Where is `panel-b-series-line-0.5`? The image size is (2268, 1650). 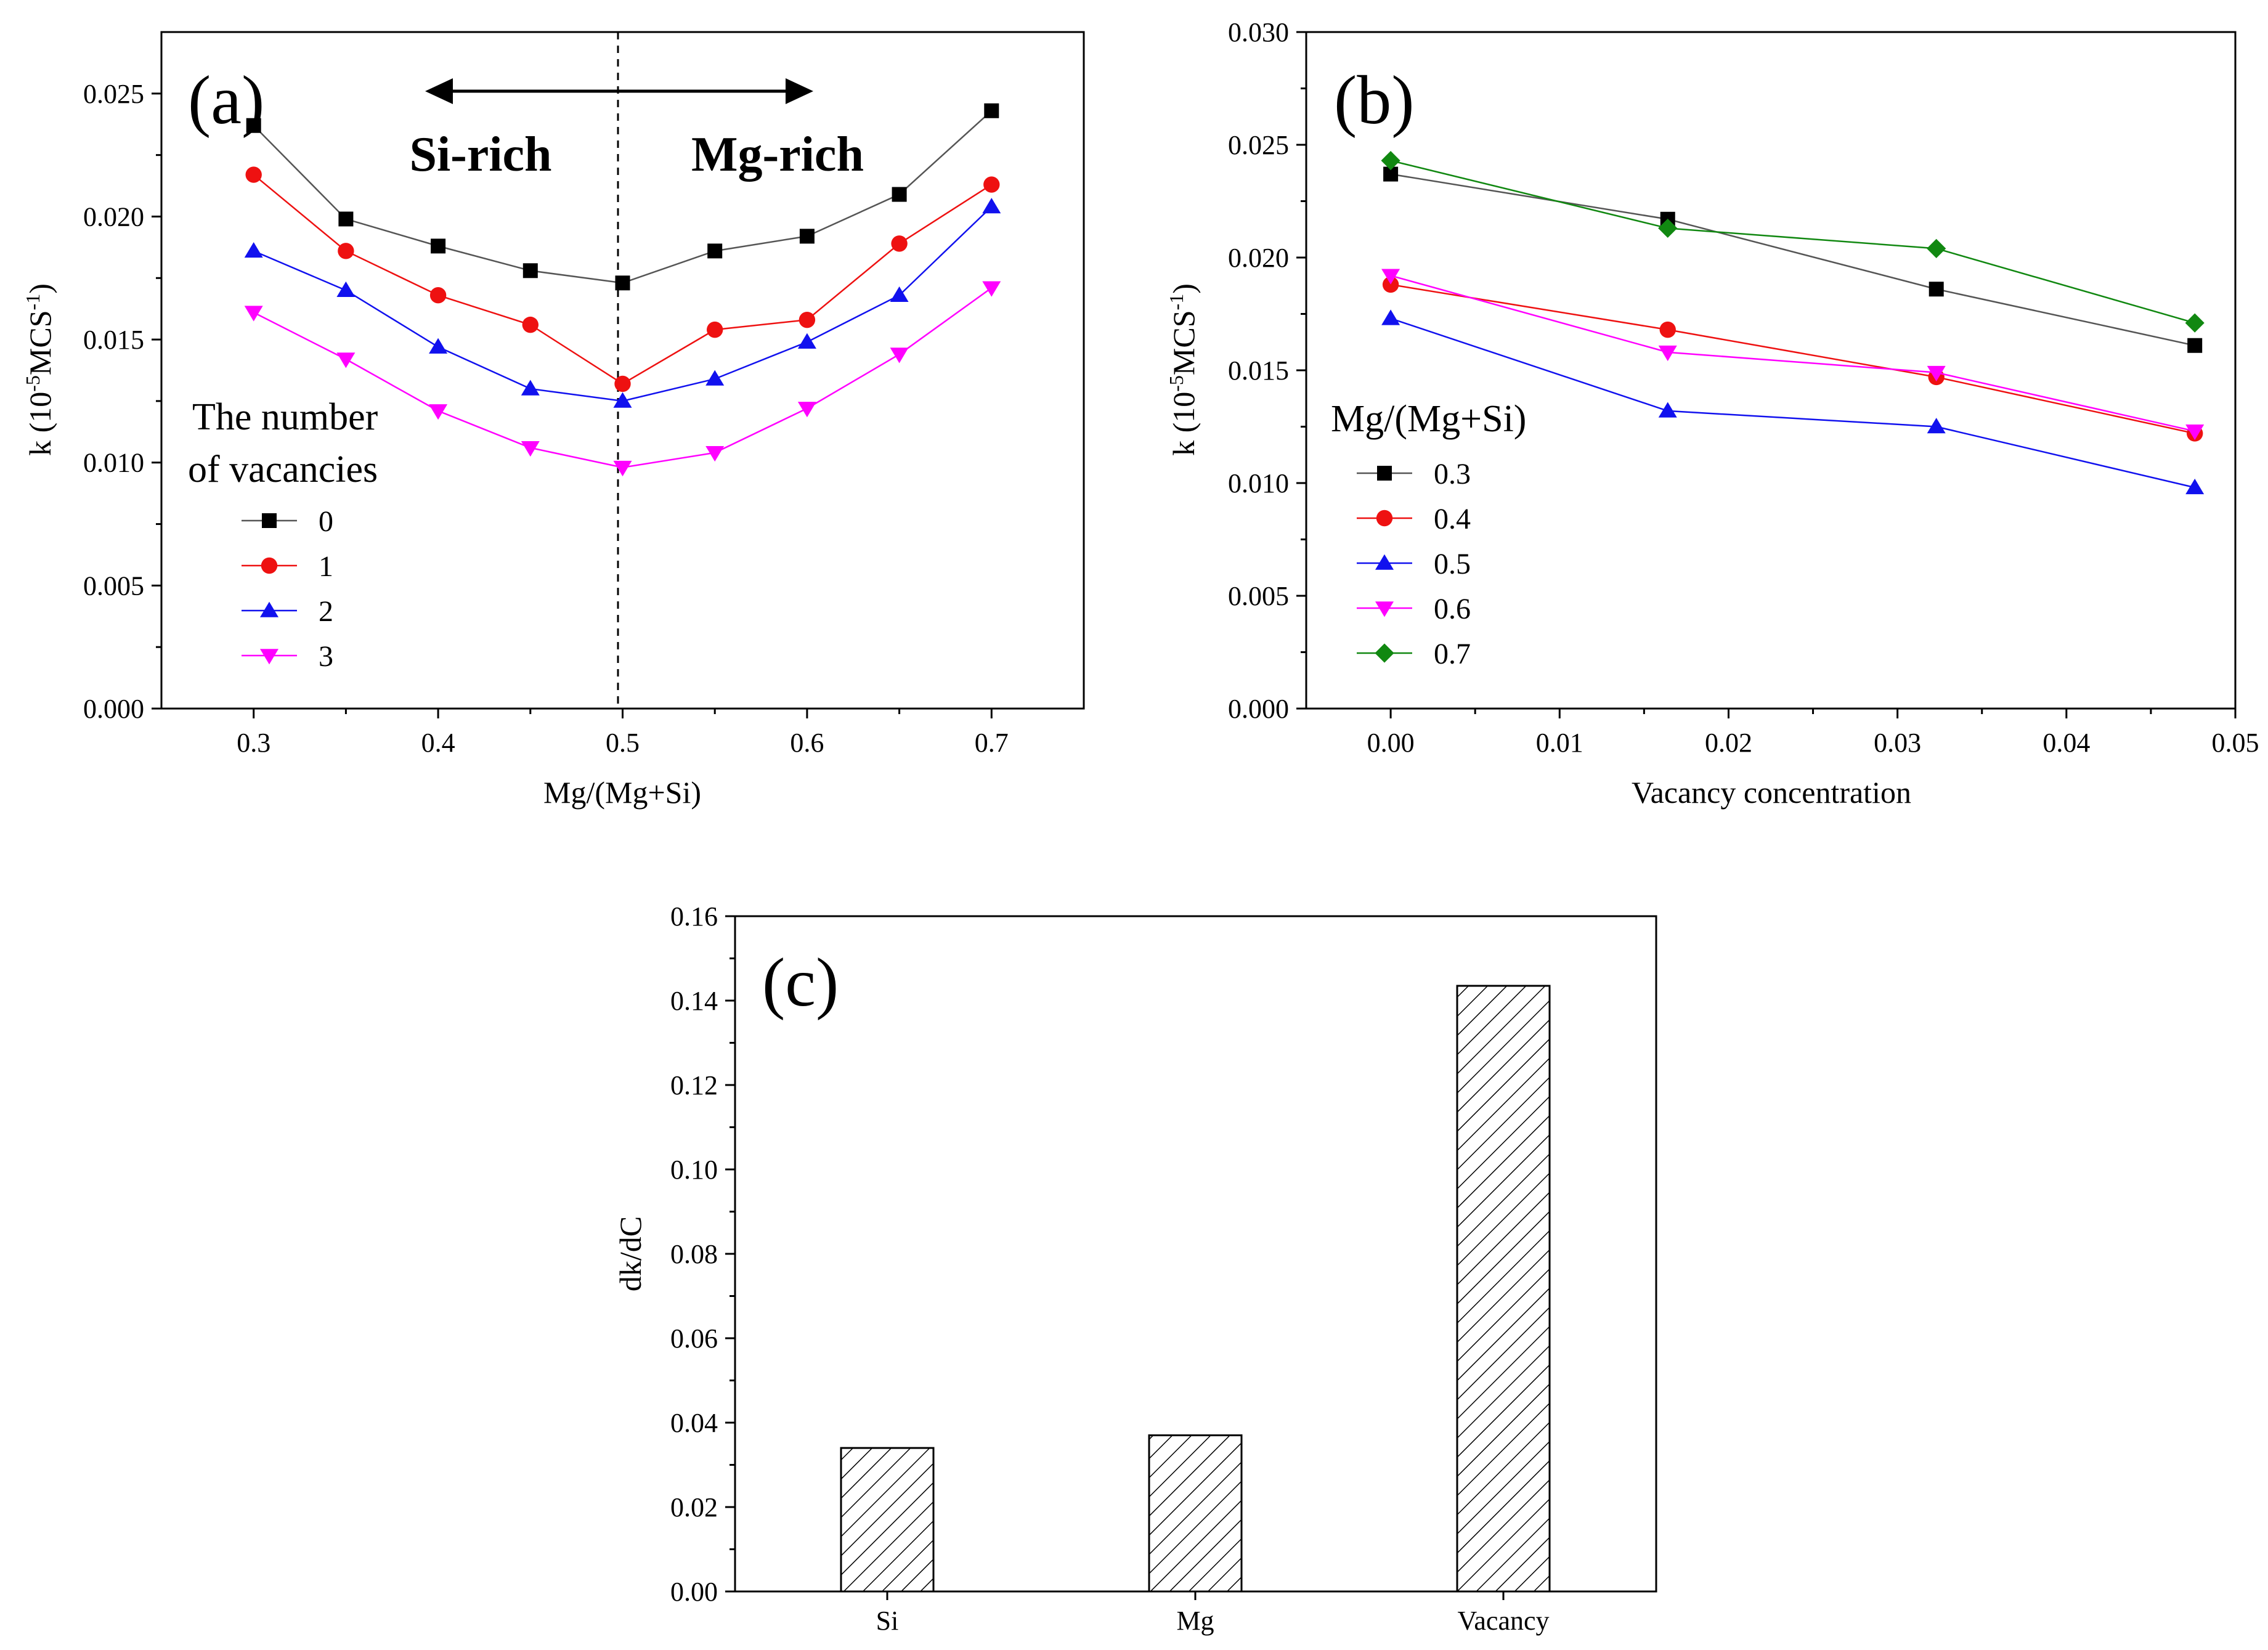
panel-b-series-line-0.5 is located at coordinates (1792, 403).